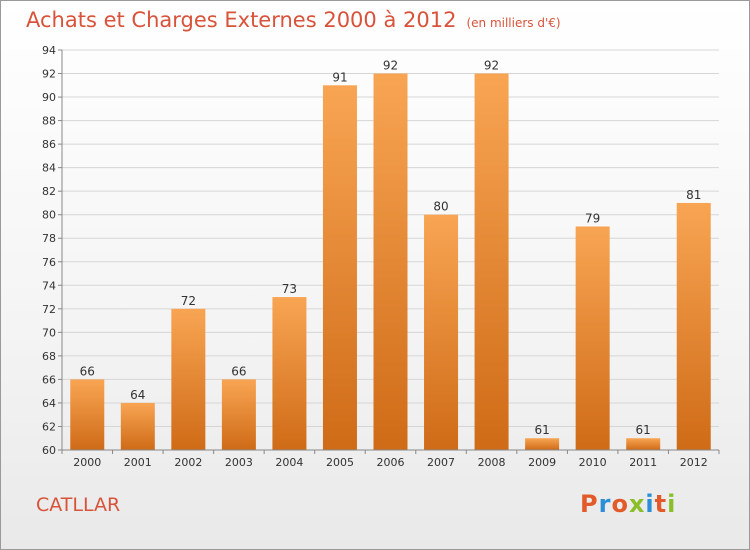 The height and width of the screenshot is (550, 750). What do you see at coordinates (391, 462) in the screenshot?
I see `x-tick-label: 2006` at bounding box center [391, 462].